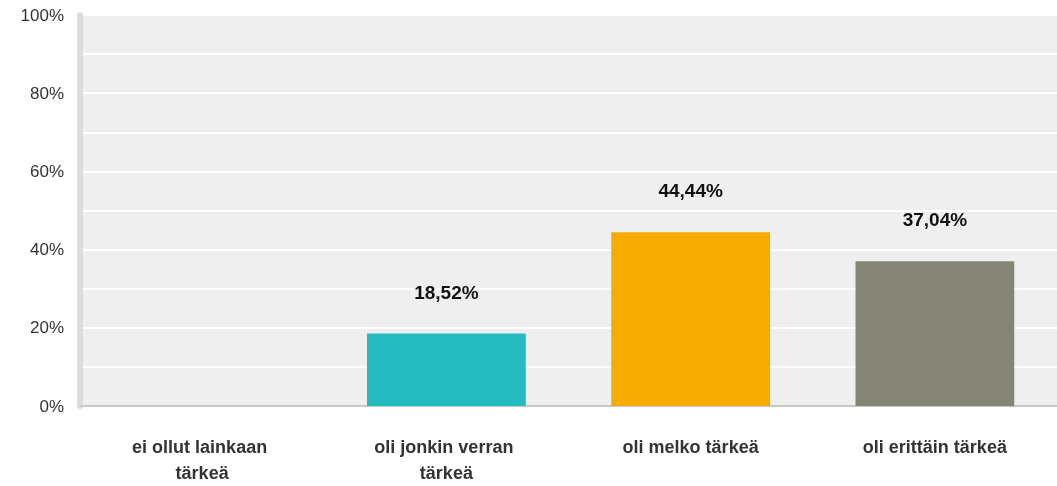 The height and width of the screenshot is (486, 1057). What do you see at coordinates (446, 292) in the screenshot?
I see `data-label: 18,52%` at bounding box center [446, 292].